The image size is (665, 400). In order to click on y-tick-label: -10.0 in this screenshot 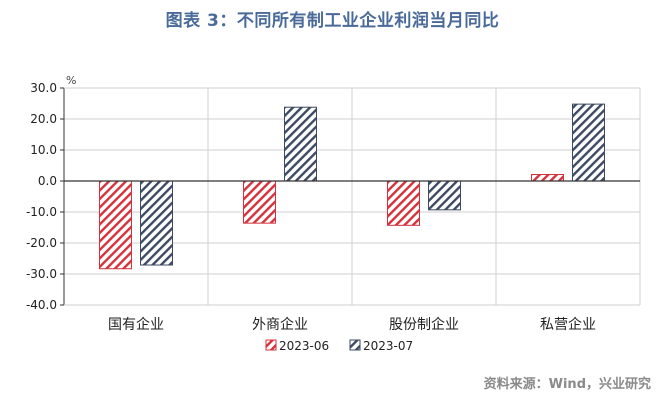, I will do `click(41, 212)`.